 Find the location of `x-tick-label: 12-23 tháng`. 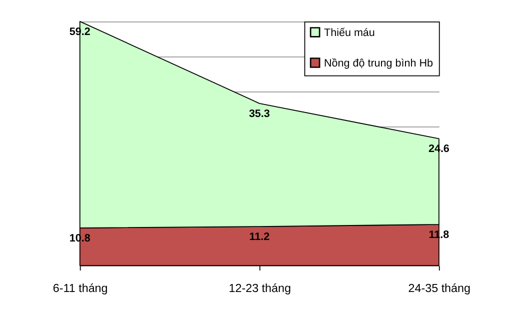

x-tick-label: 12-23 tháng is located at coordinates (259, 289).